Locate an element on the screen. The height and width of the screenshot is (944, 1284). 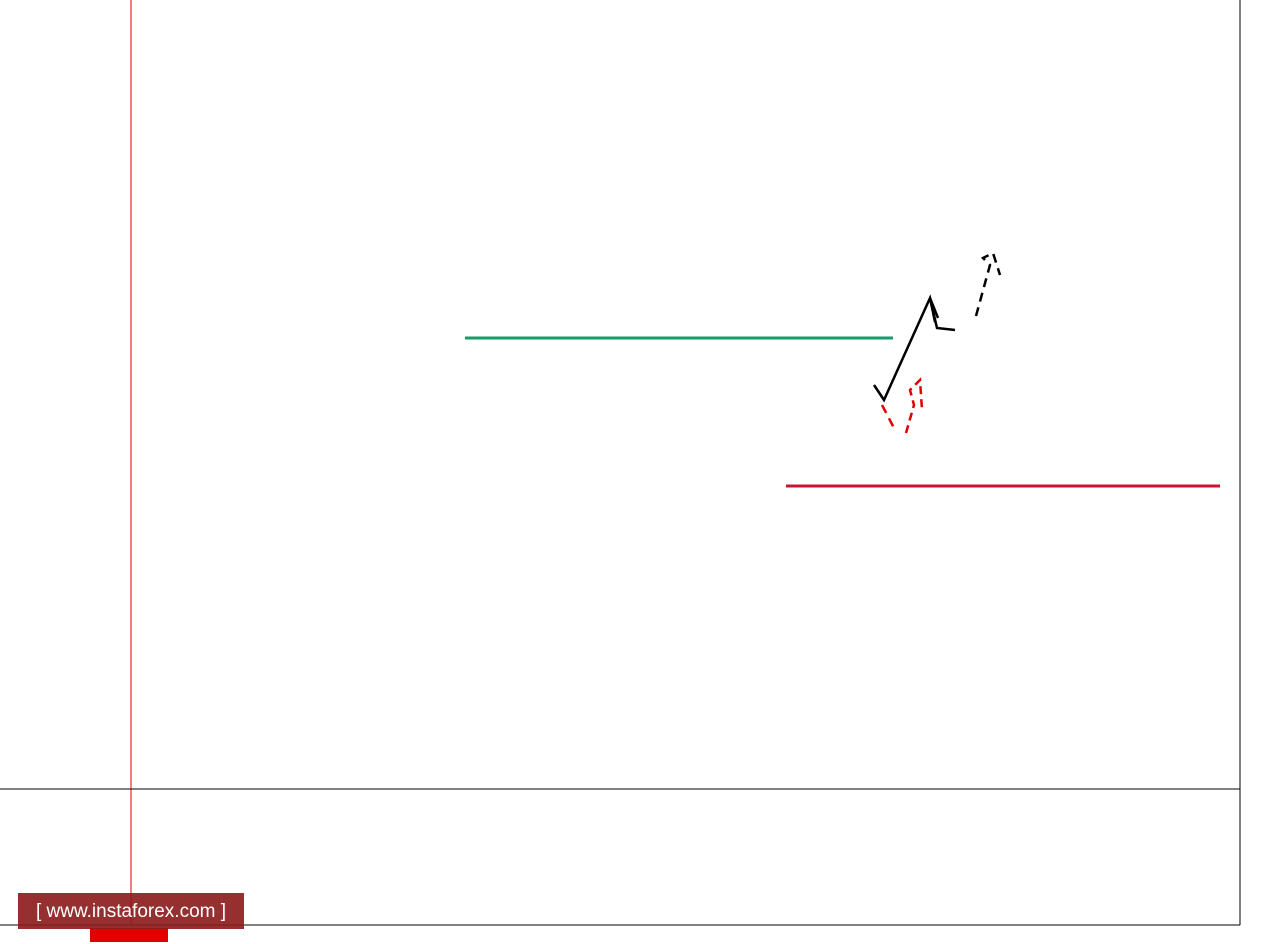
forecast-arrow-dashed is located at coordinates (988, 284).